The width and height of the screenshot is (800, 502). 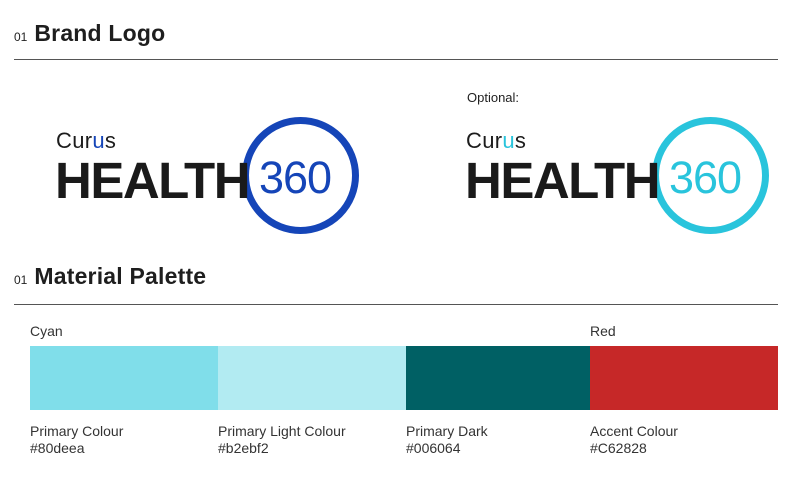 I want to click on section-heading-brand-logo: 01 Brand Logo, so click(x=89, y=33).